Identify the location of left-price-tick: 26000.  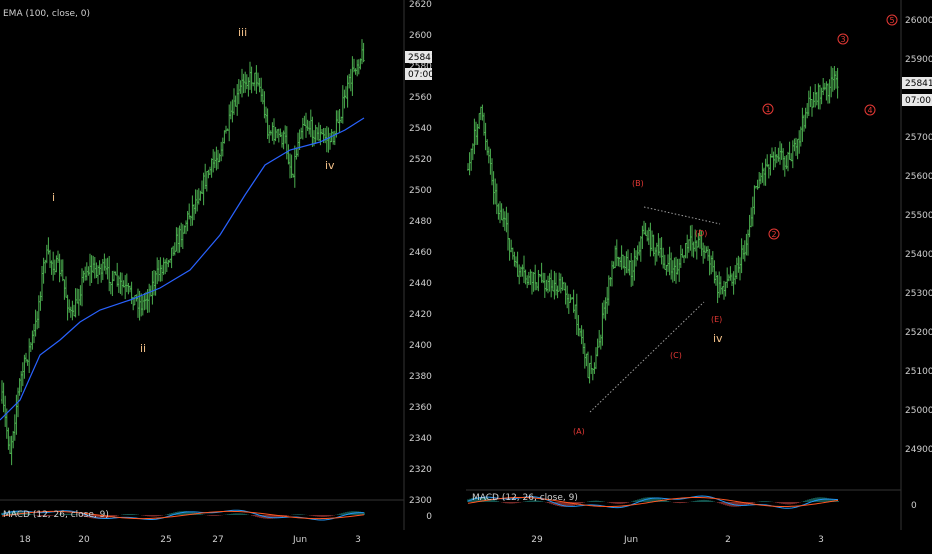
(420, 36).